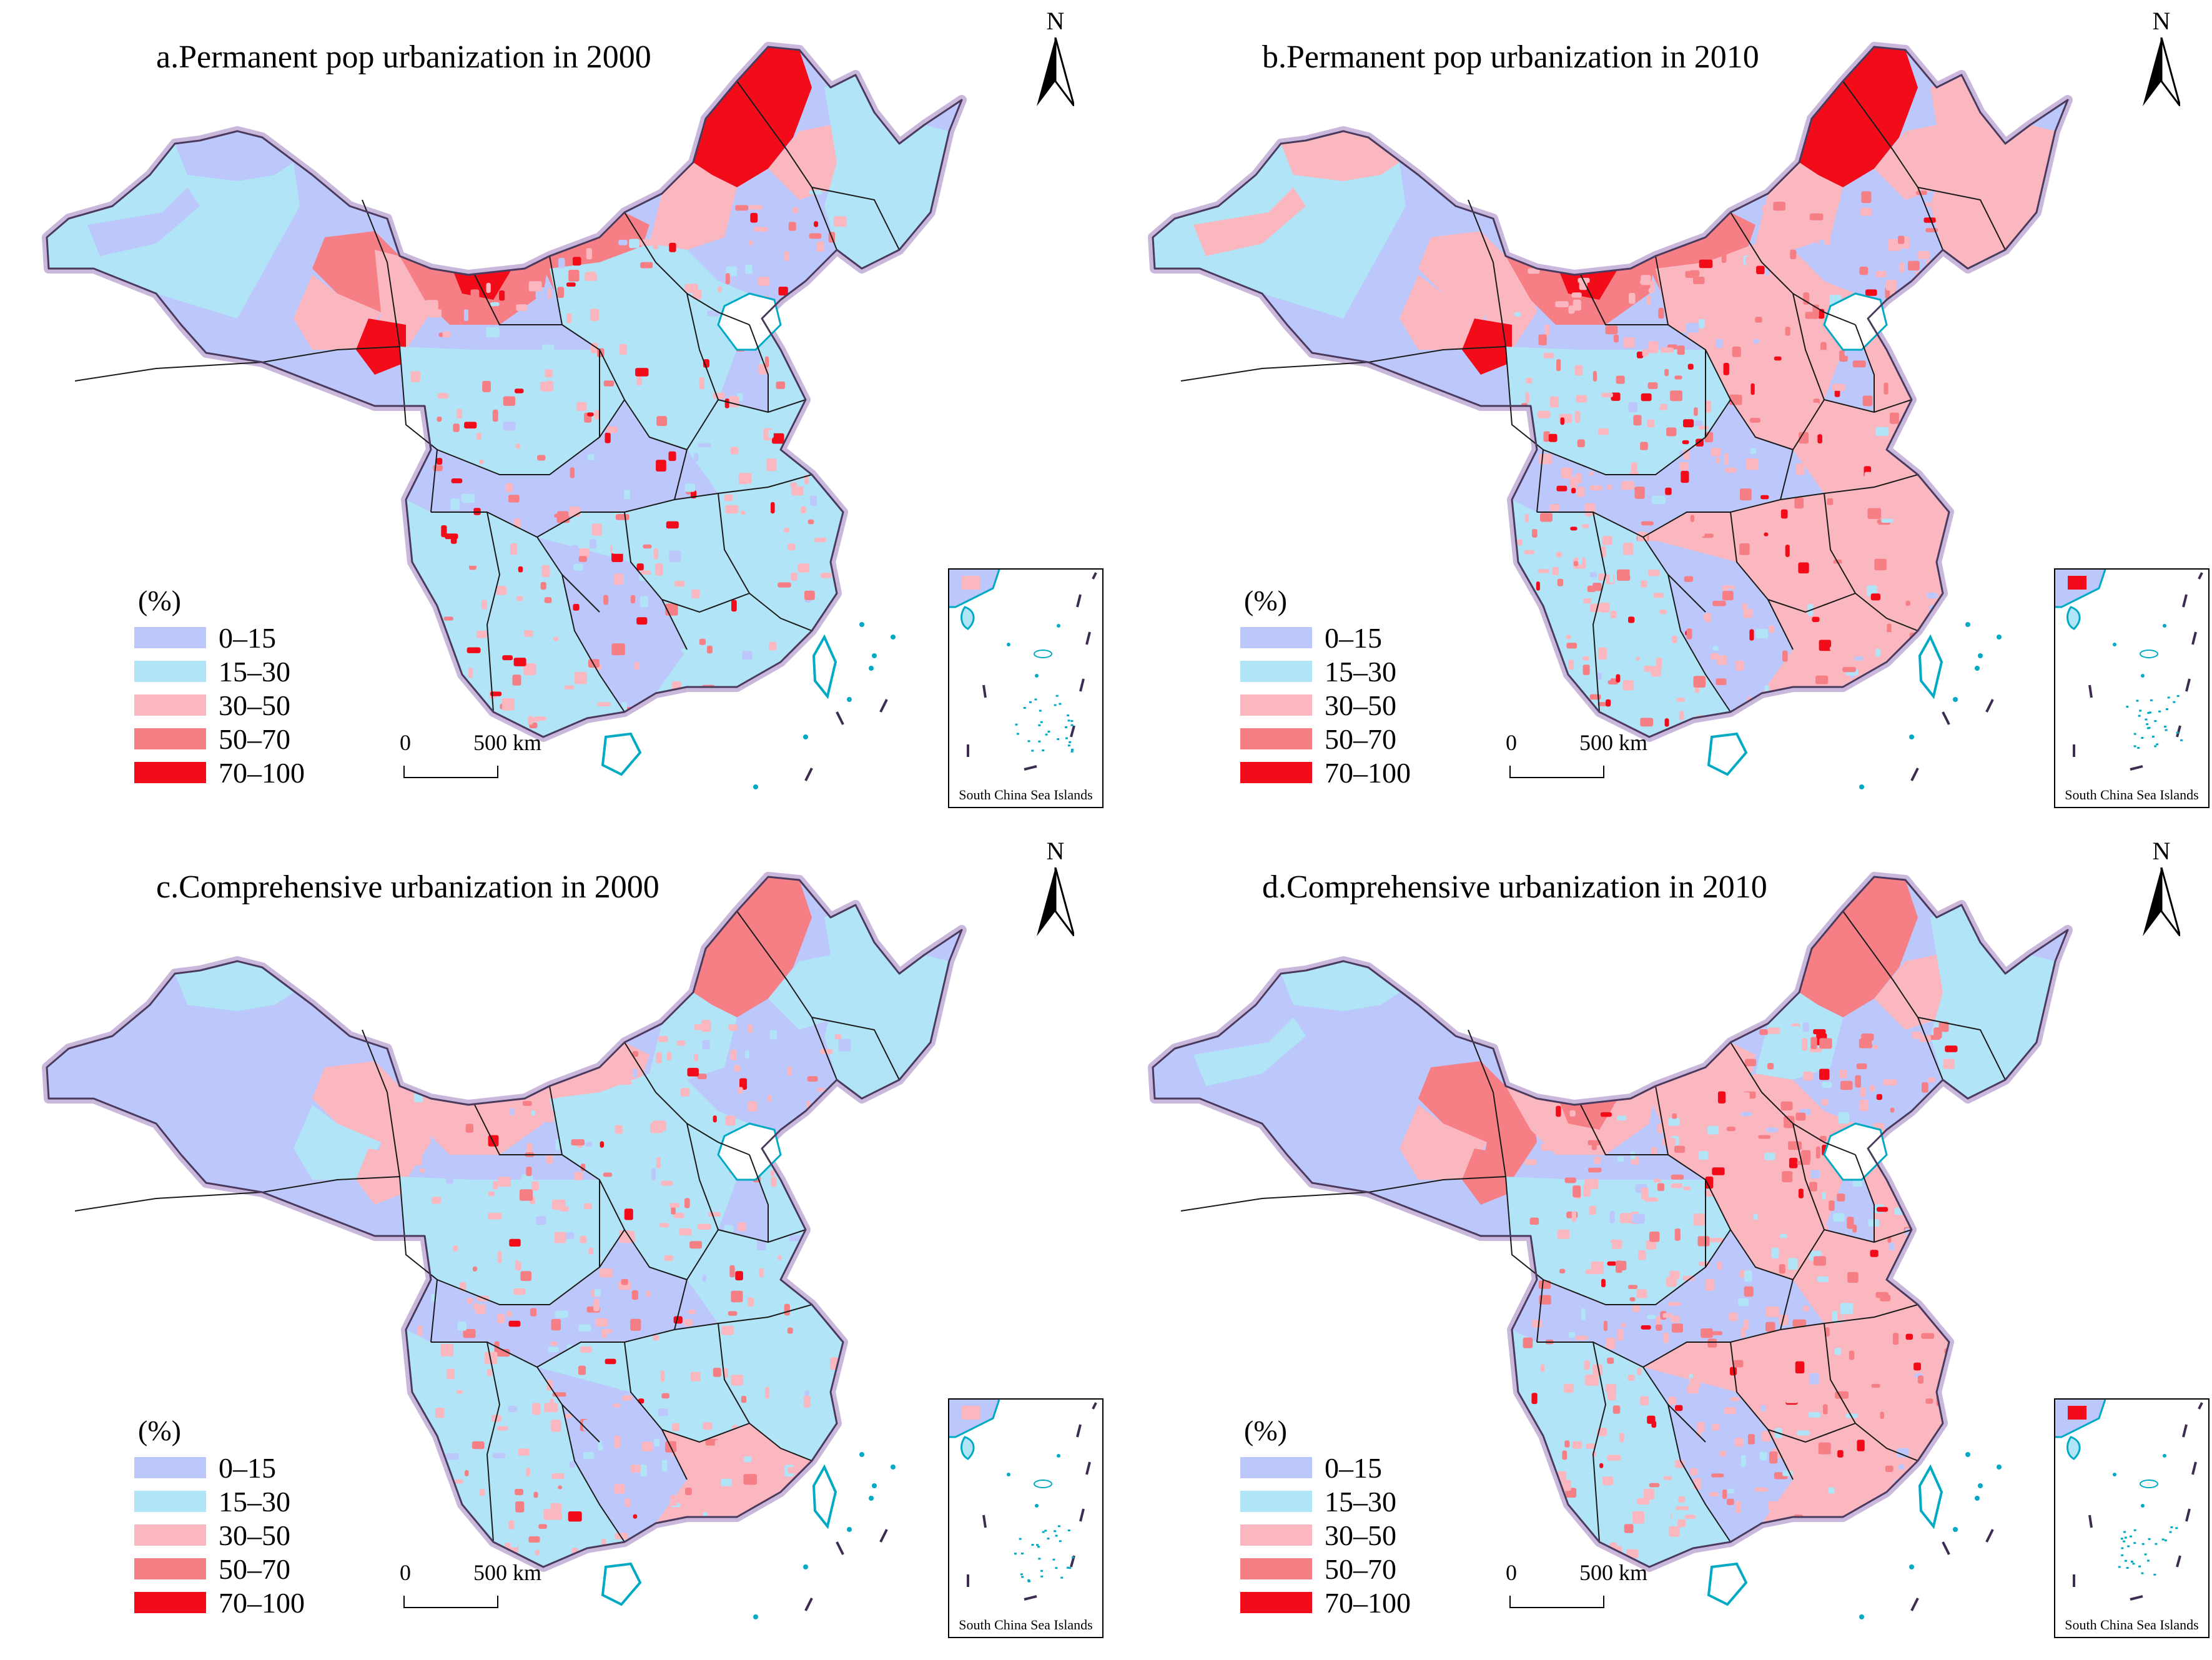  I want to click on inset-coast, so click(2080, 589).